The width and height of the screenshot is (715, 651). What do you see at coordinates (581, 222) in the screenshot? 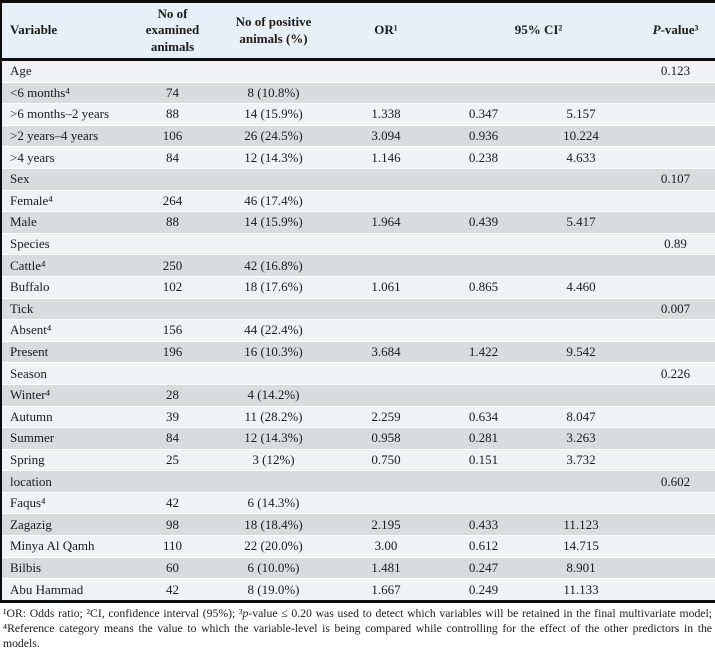
I see `cell-ci-upper: 5.417` at bounding box center [581, 222].